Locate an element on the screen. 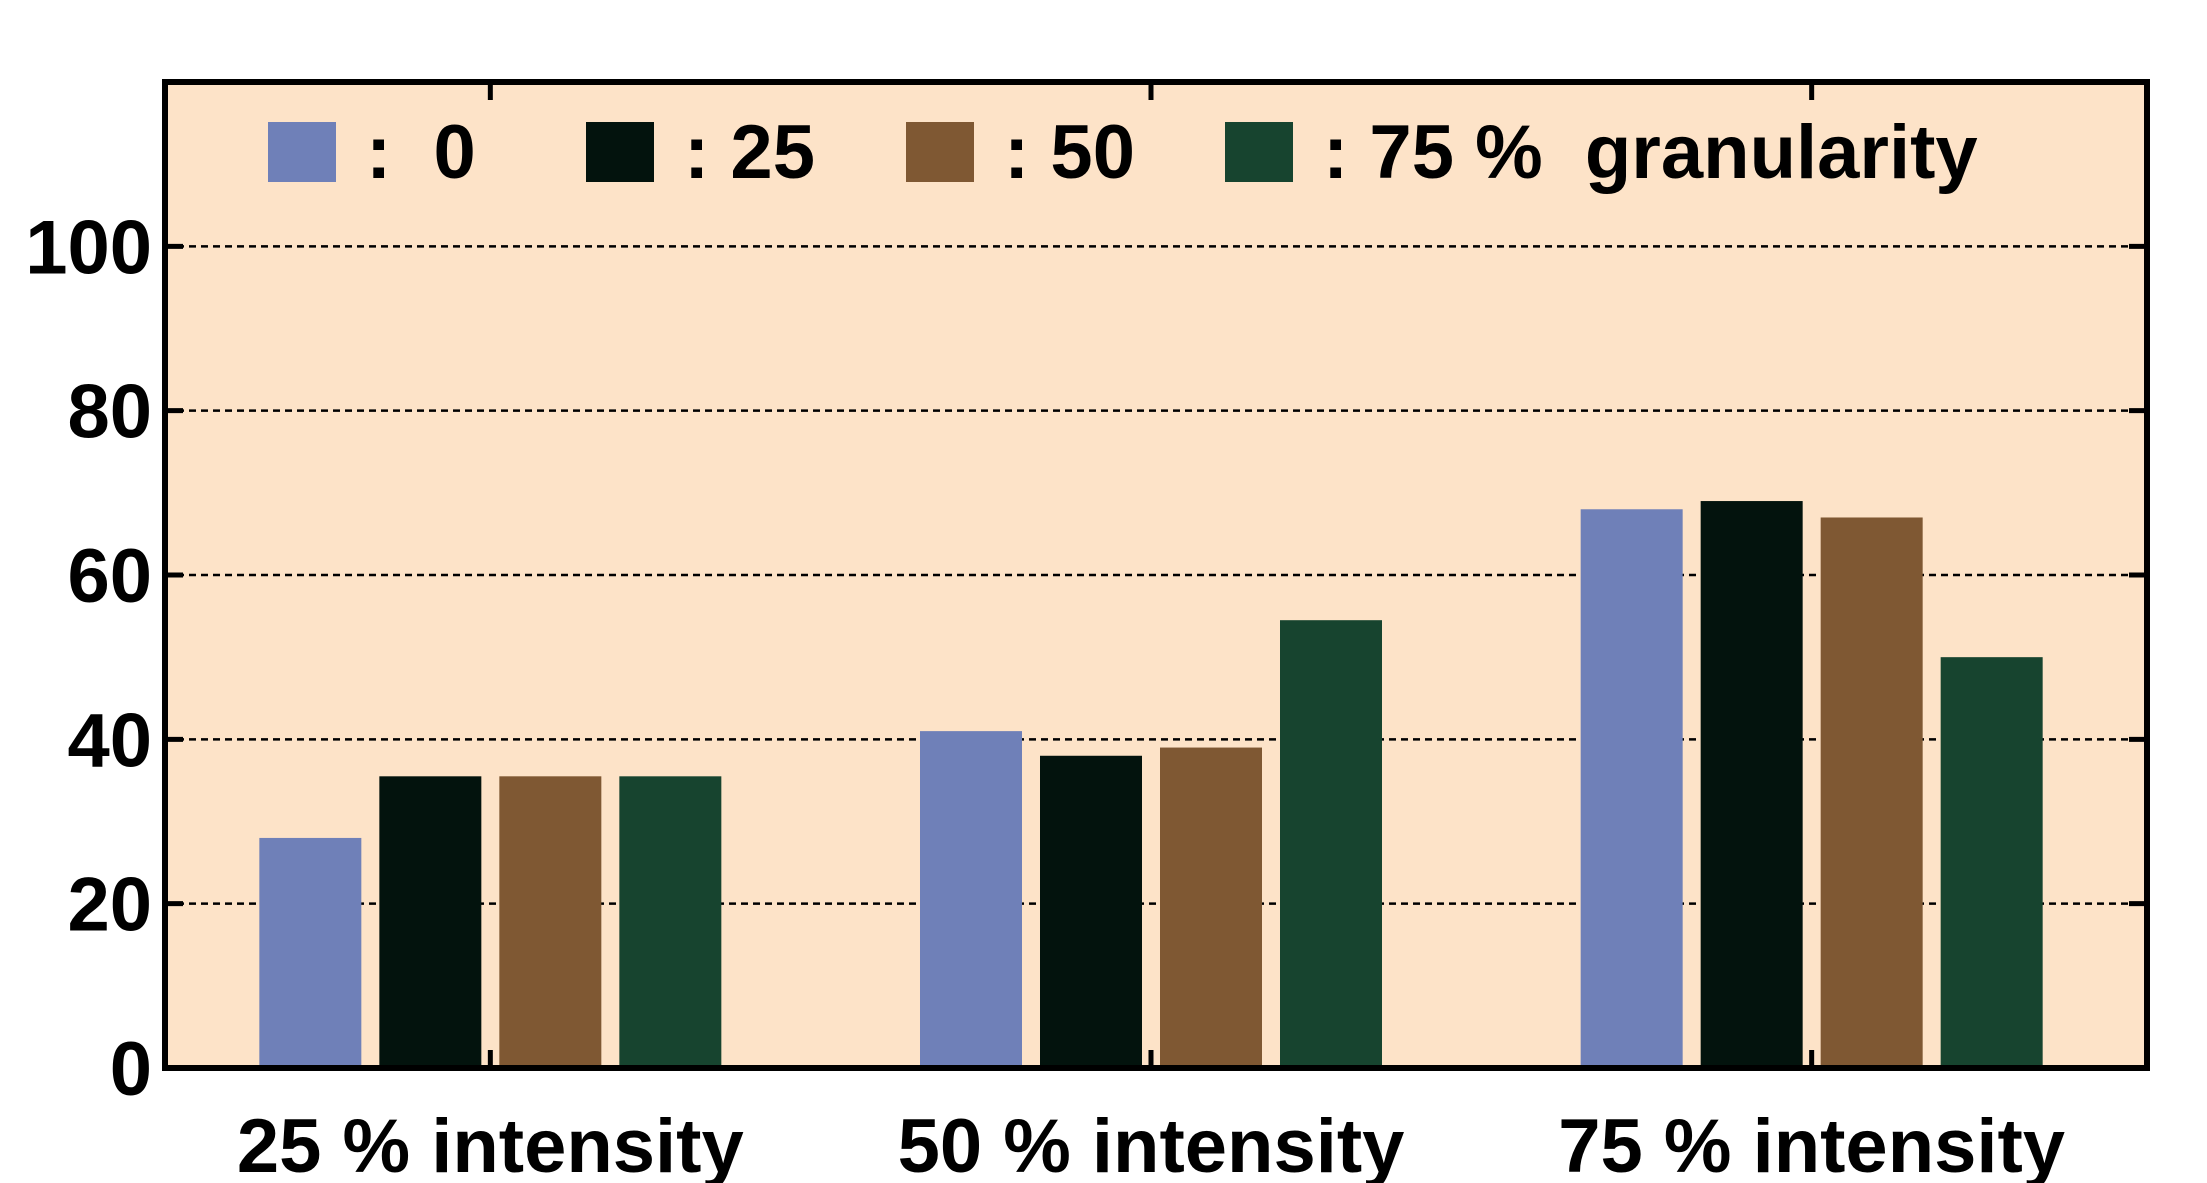 The height and width of the screenshot is (1183, 2207). y-tick-label: 60 is located at coordinates (109, 576).